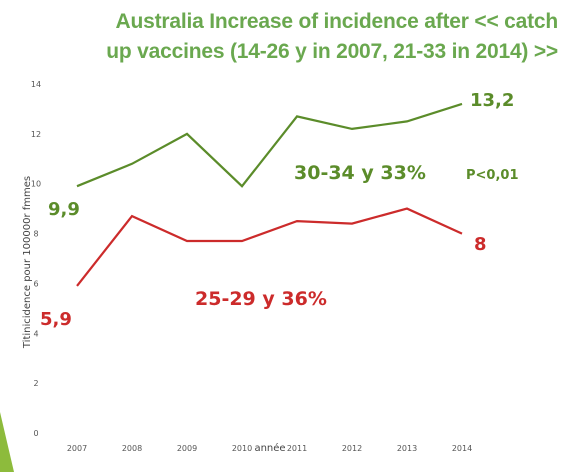  I want to click on x-axis-label: année, so click(269, 448).